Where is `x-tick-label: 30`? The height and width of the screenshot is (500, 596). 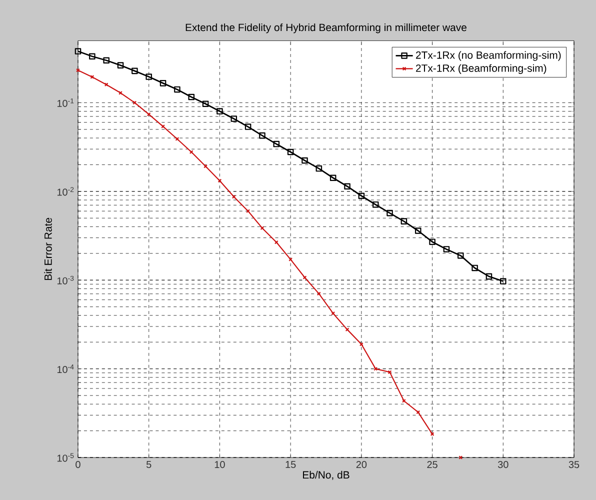
x-tick-label: 30 is located at coordinates (503, 464).